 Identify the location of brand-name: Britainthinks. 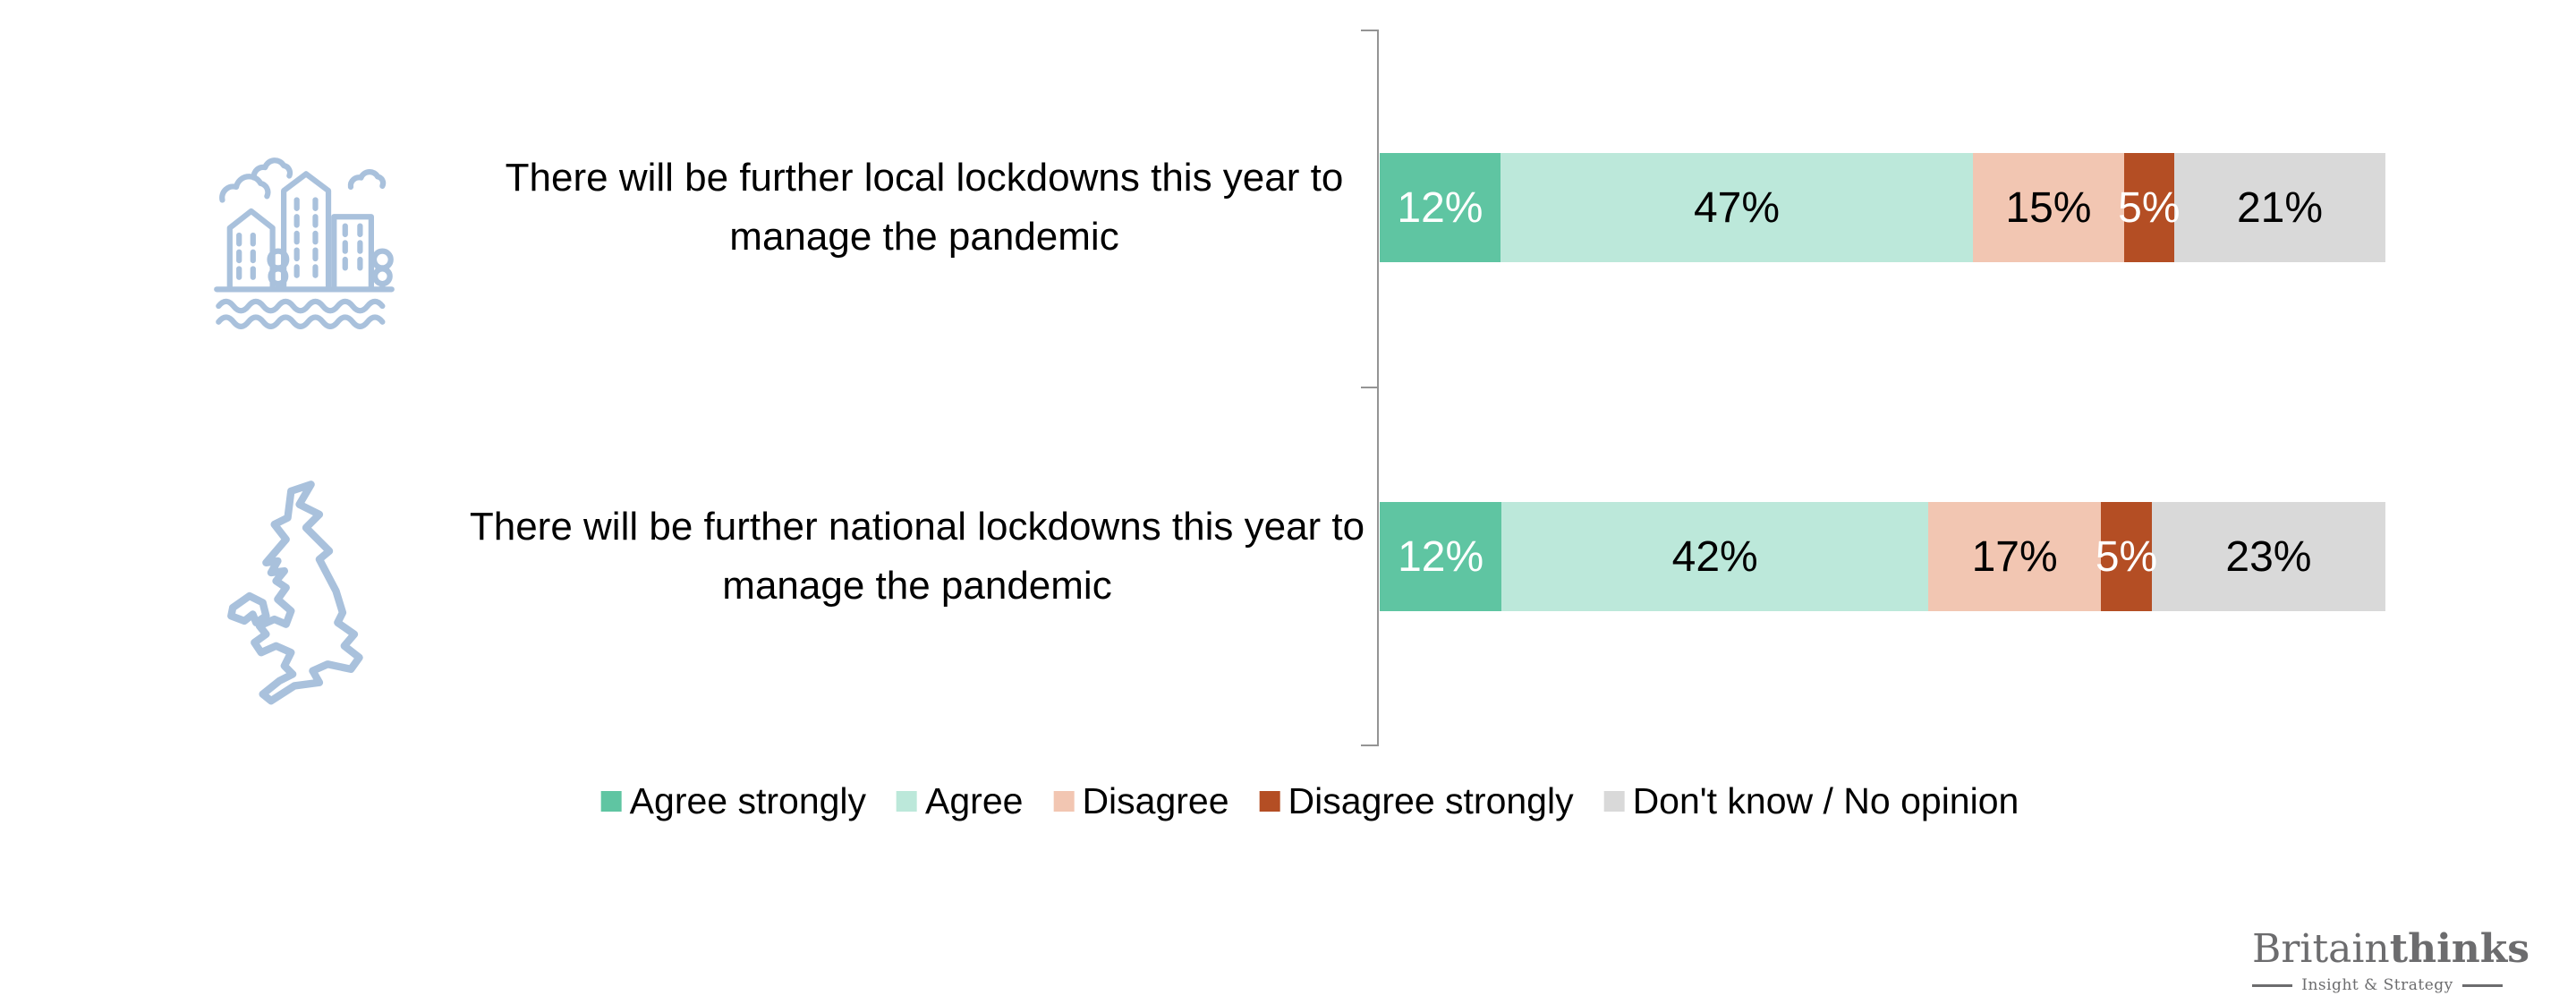
(2390, 949).